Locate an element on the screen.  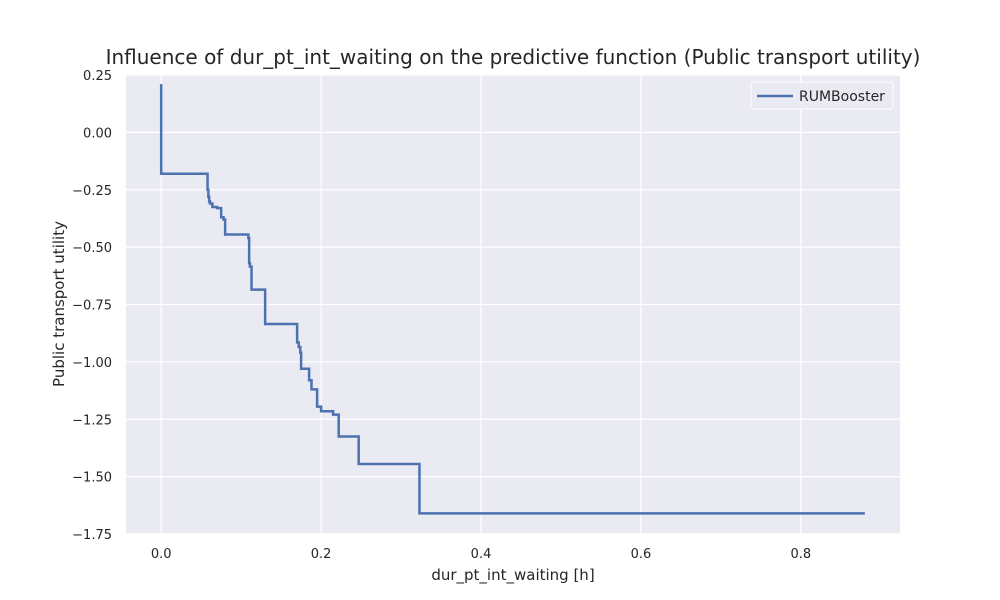
x-tick-label: 0.0 is located at coordinates (161, 554).